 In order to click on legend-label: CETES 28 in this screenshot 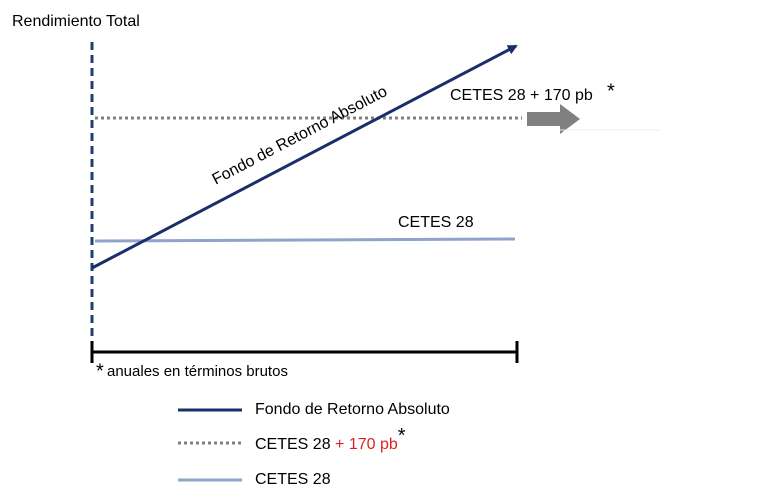, I will do `click(293, 479)`.